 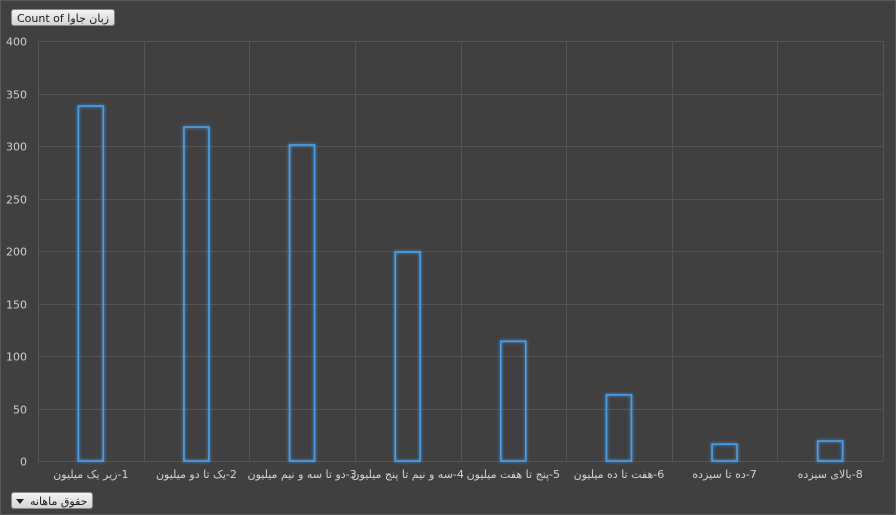 What do you see at coordinates (513, 474) in the screenshot?
I see `x-tick-label: 5-پنج تا هفت میلیون` at bounding box center [513, 474].